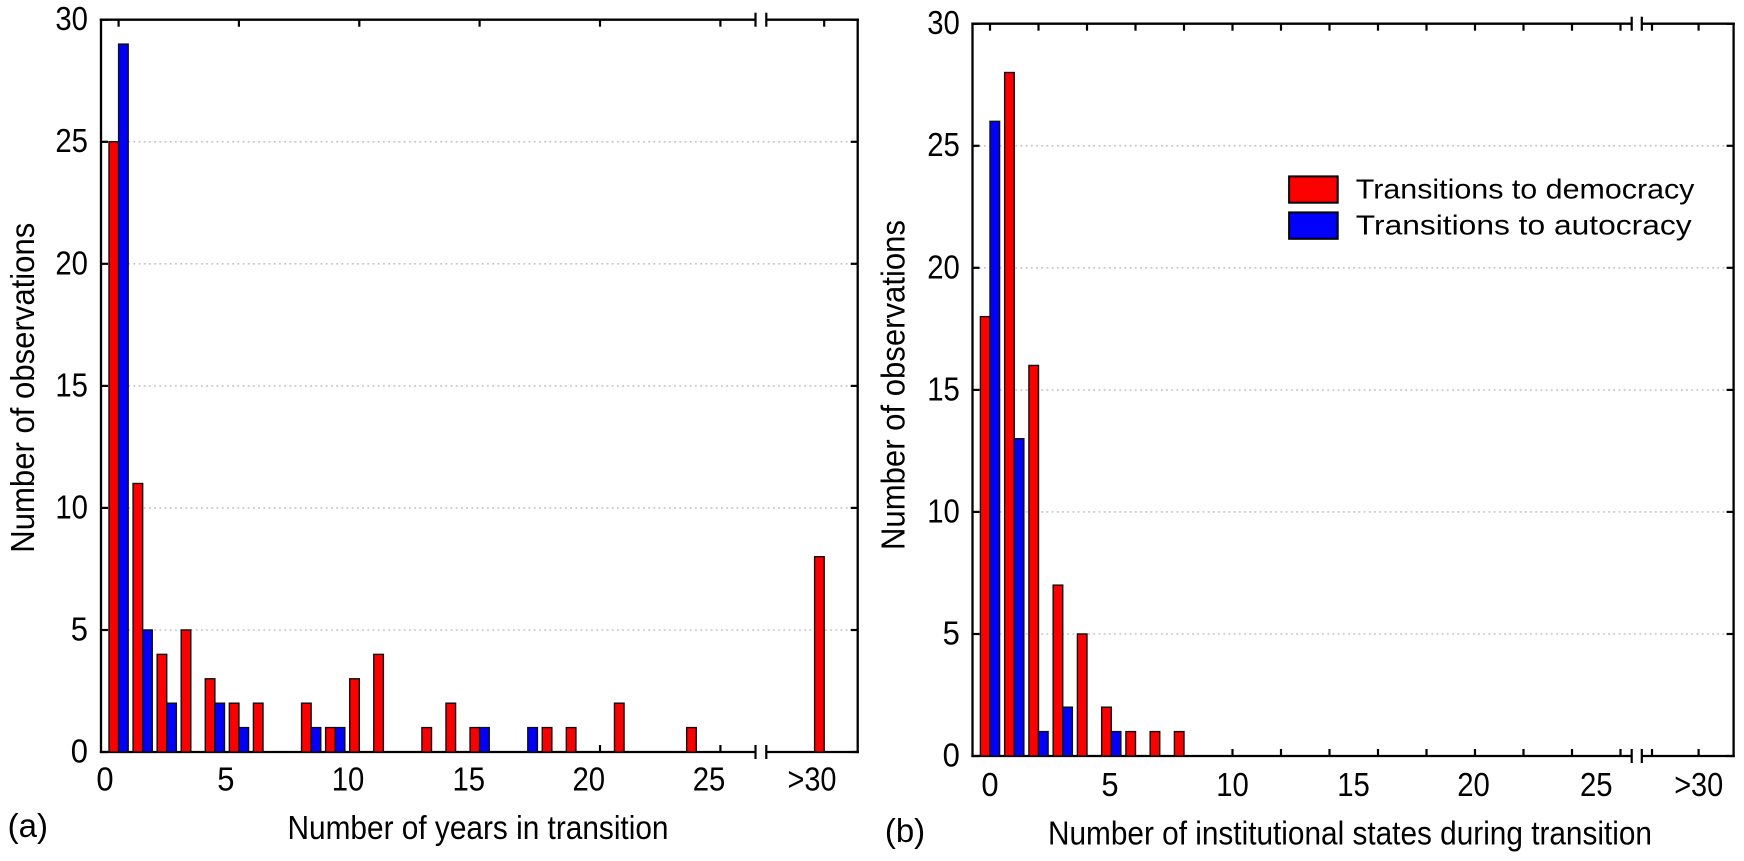 The width and height of the screenshot is (1744, 861). Describe the element at coordinates (478, 827) in the screenshot. I see `svg-text: Number of years in transition` at that location.